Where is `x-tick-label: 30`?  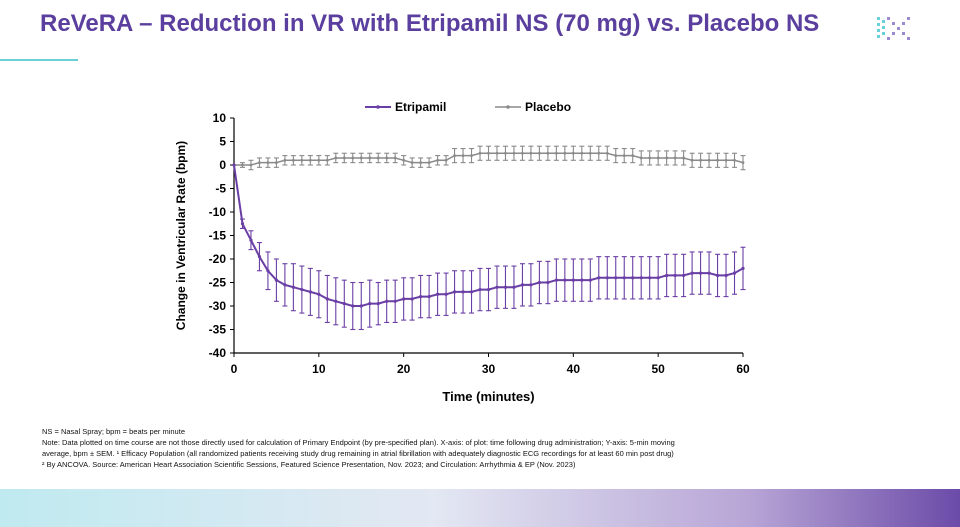 x-tick-label: 30 is located at coordinates (489, 369).